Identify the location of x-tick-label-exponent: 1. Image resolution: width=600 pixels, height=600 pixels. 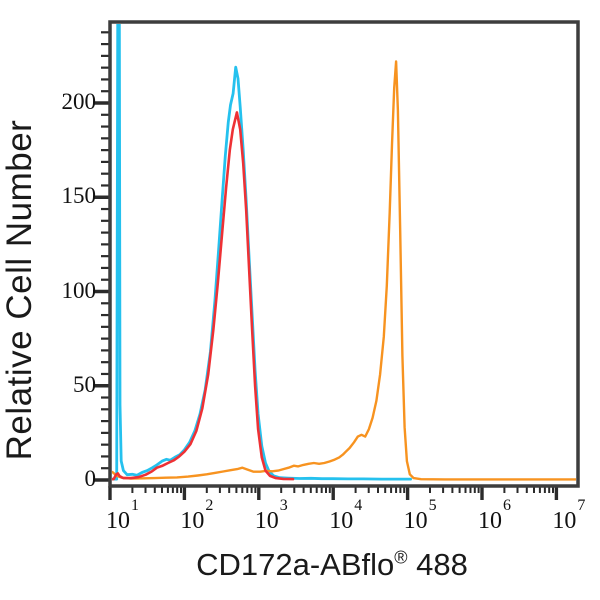
(135, 505).